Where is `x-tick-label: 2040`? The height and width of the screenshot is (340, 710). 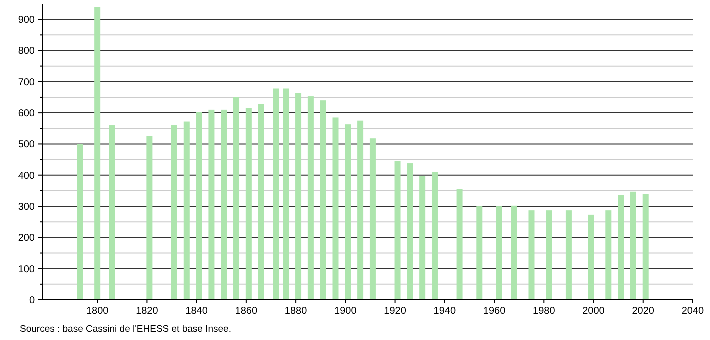
x-tick-label: 2040 is located at coordinates (693, 311).